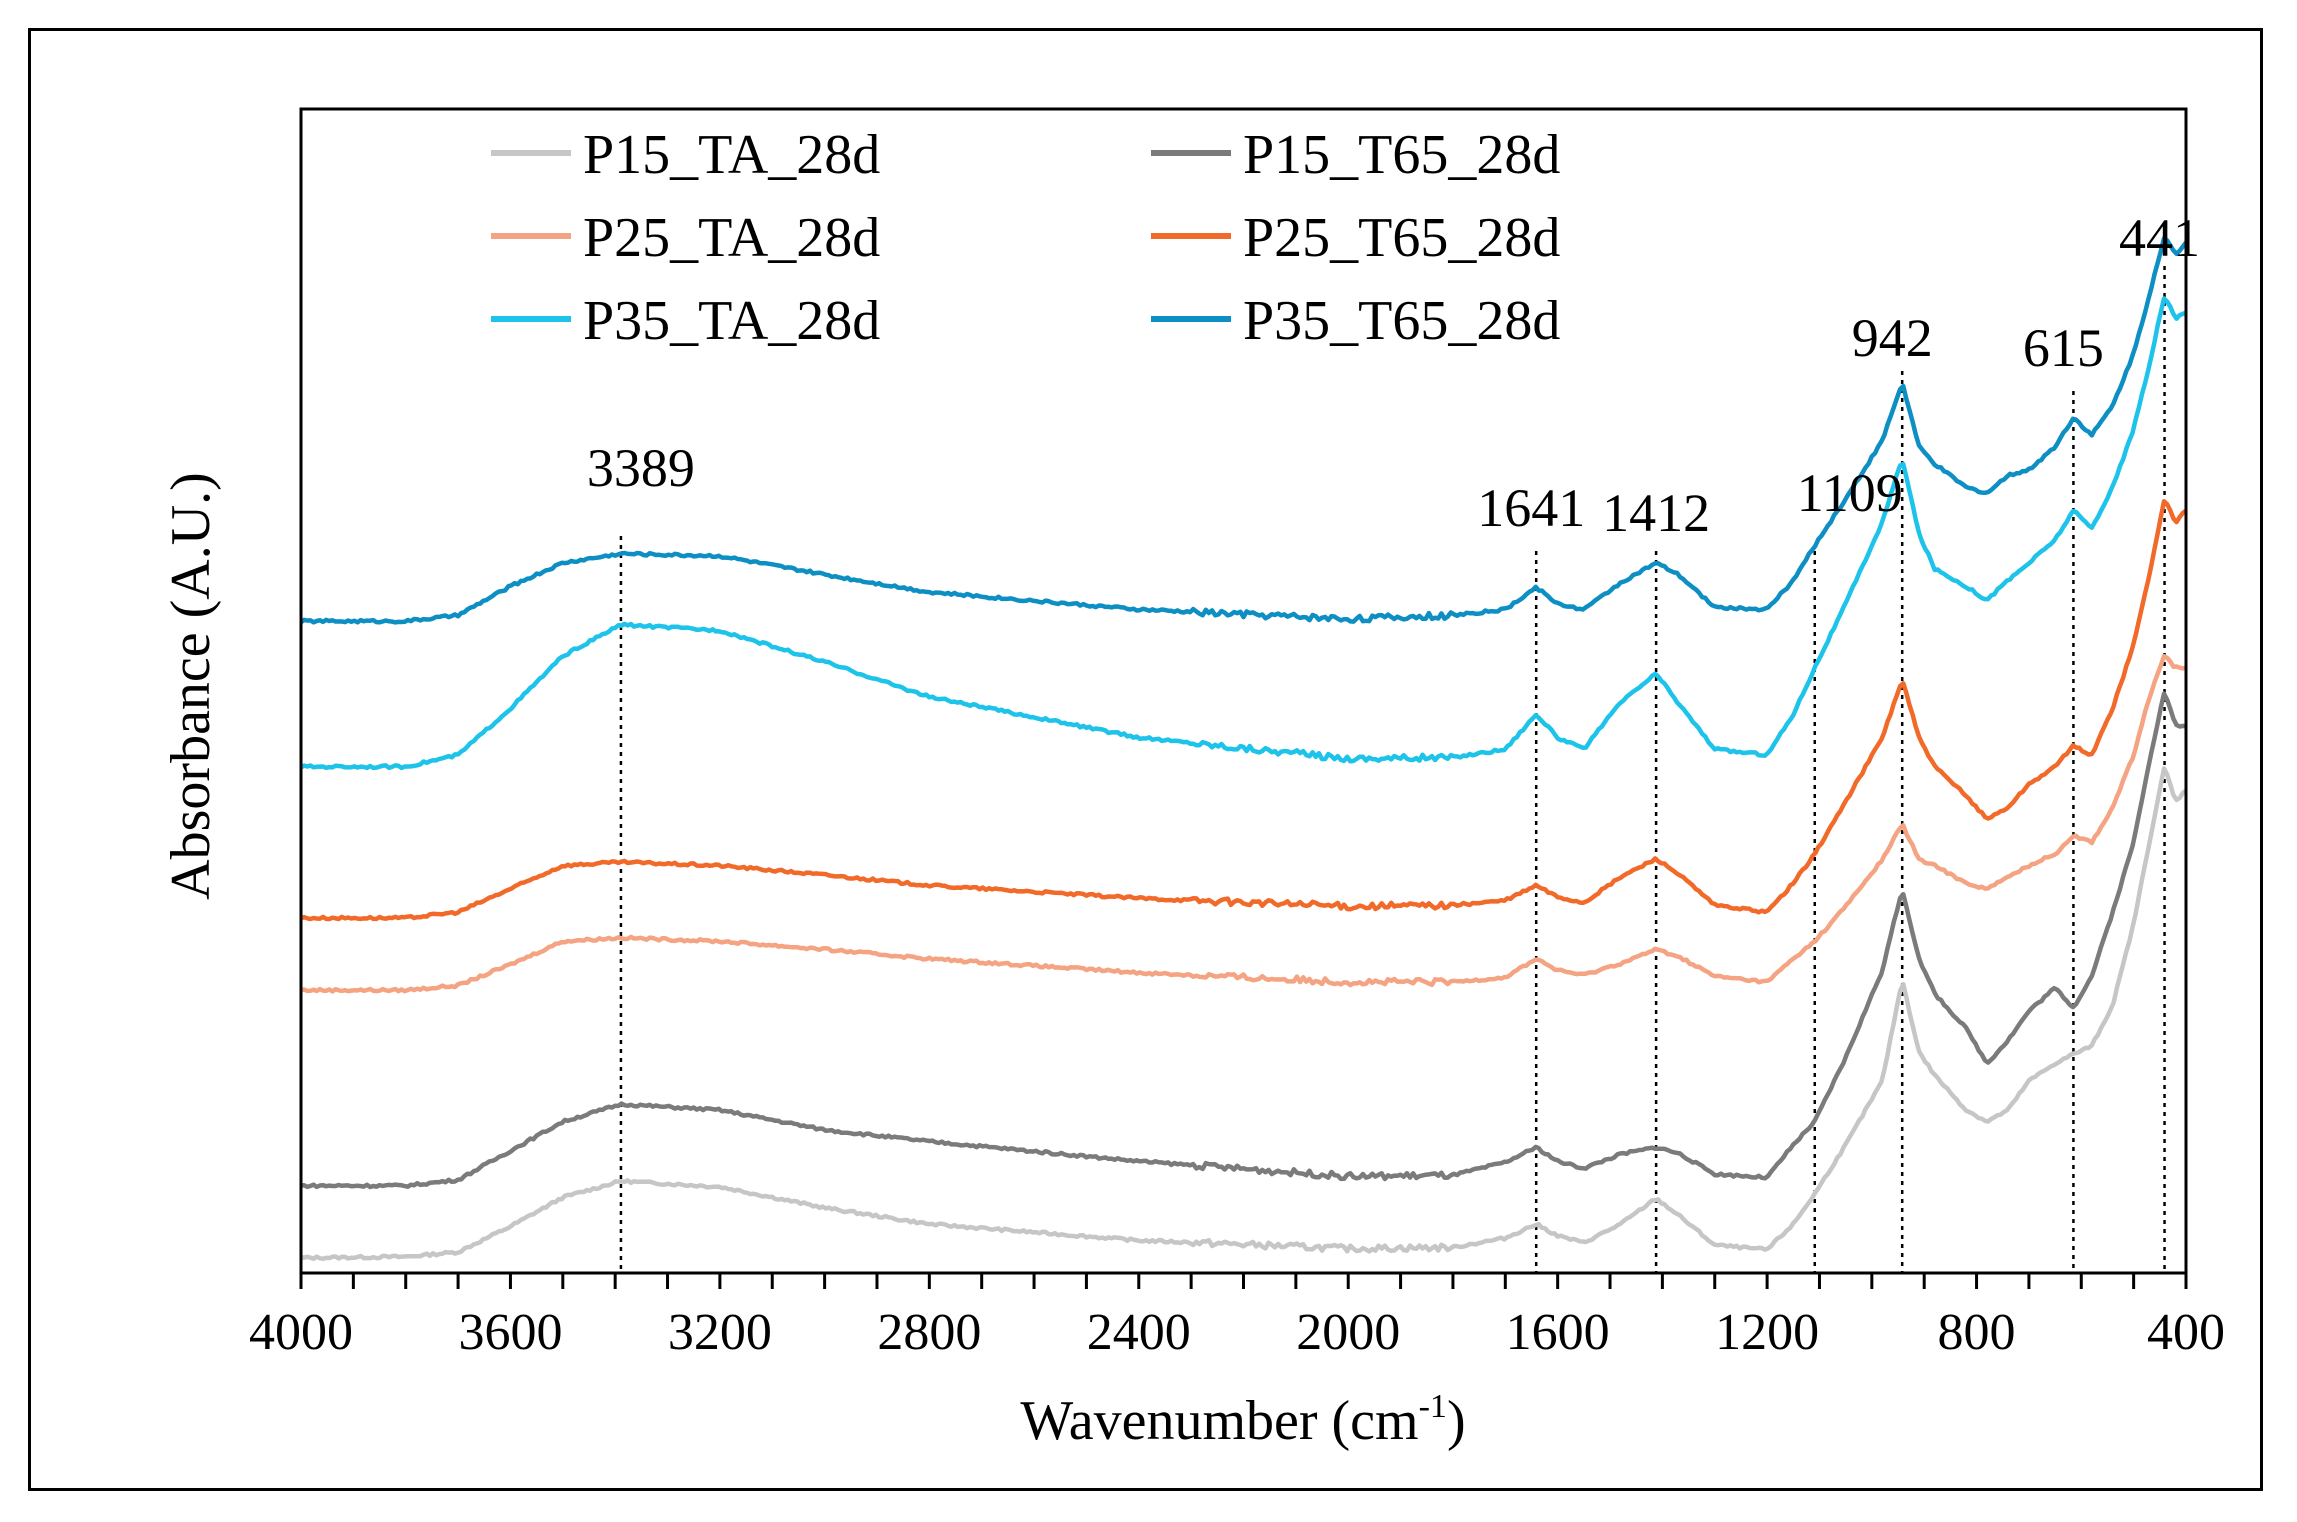 The width and height of the screenshot is (2297, 1522). What do you see at coordinates (1401, 155) in the screenshot?
I see `legend-label: P15_T65_28d` at bounding box center [1401, 155].